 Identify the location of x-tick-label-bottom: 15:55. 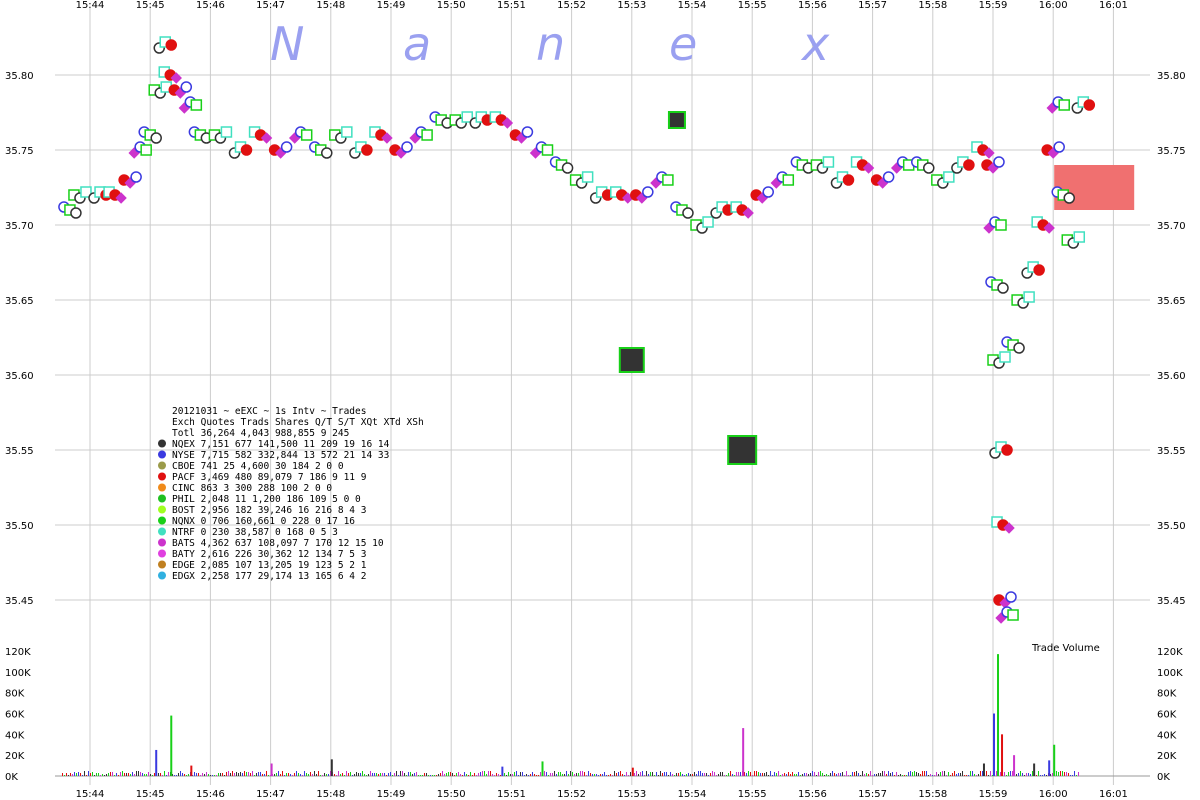
(752, 794).